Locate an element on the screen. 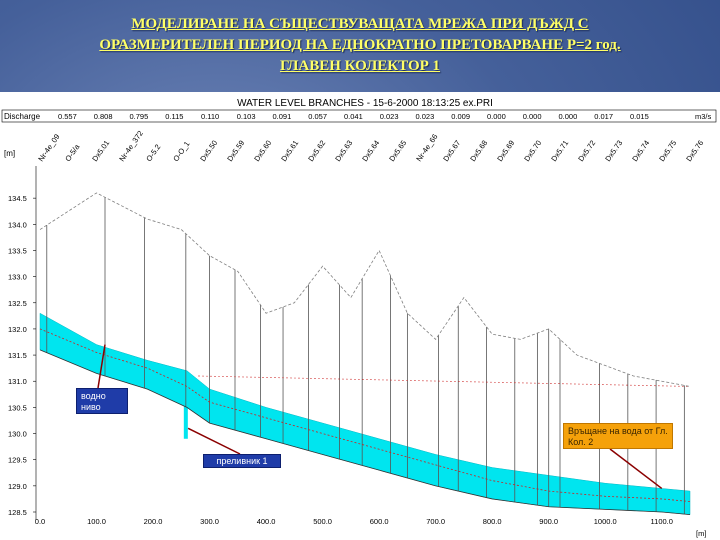 The height and width of the screenshot is (540, 720). node-label: Dx5.76 is located at coordinates (694, 151).